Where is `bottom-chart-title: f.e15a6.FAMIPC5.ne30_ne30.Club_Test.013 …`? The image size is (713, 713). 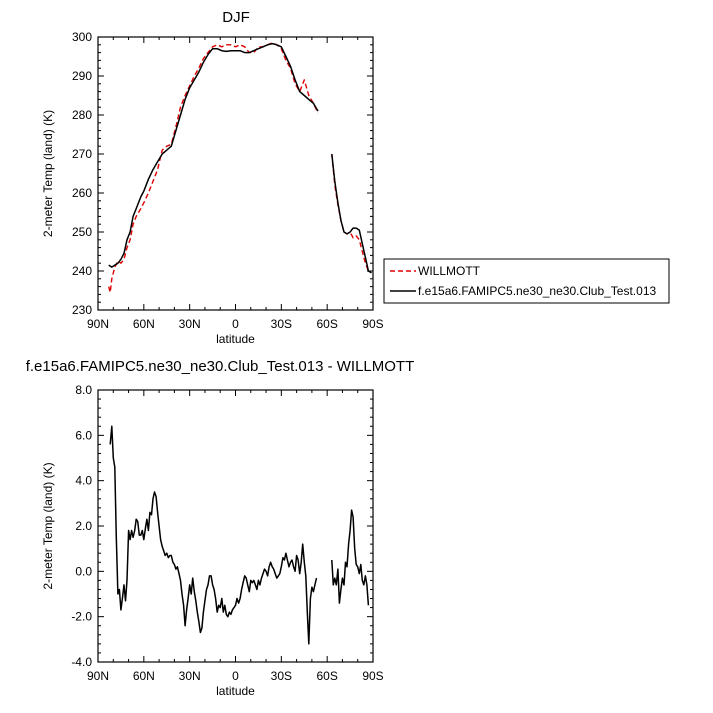
bottom-chart-title: f.e15a6.FAMIPC5.ne30_ne30.Club_Test.013 … is located at coordinates (220, 366).